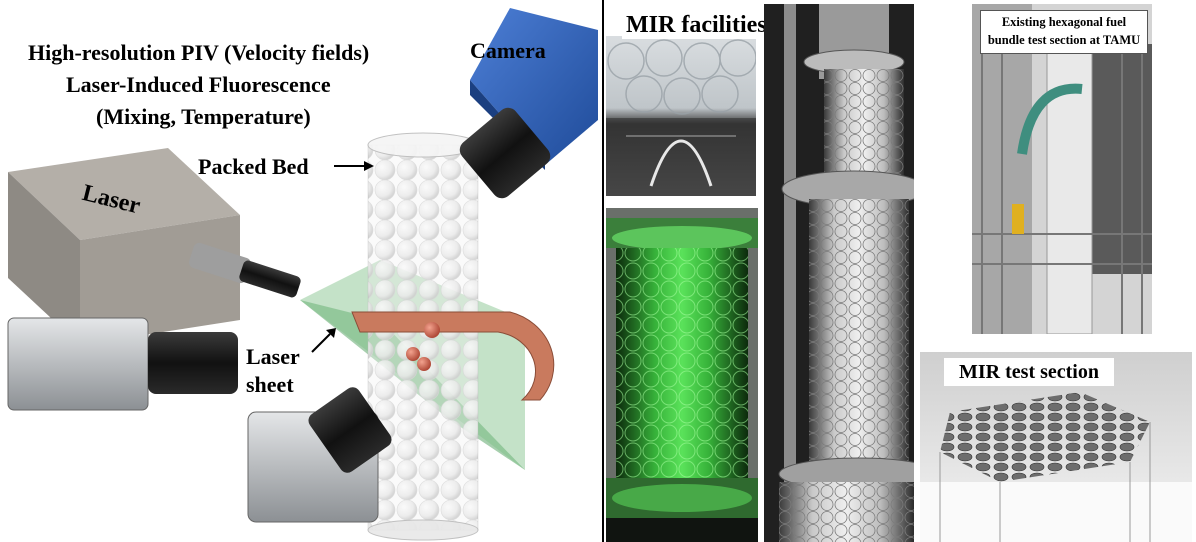  What do you see at coordinates (122, 364) in the screenshot?
I see `camera-left` at bounding box center [122, 364].